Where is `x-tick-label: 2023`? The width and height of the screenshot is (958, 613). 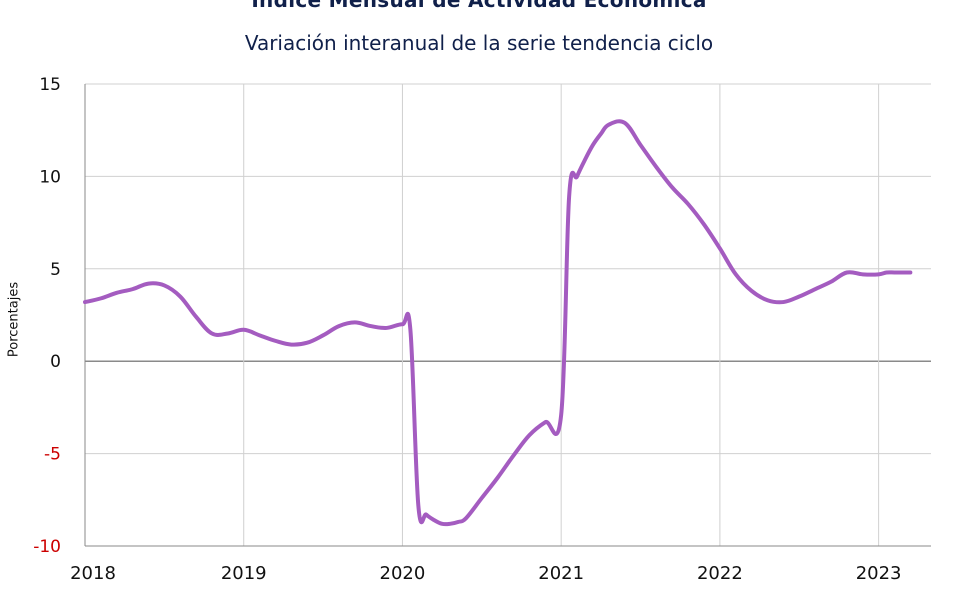
x-tick-label: 2023 is located at coordinates (879, 573).